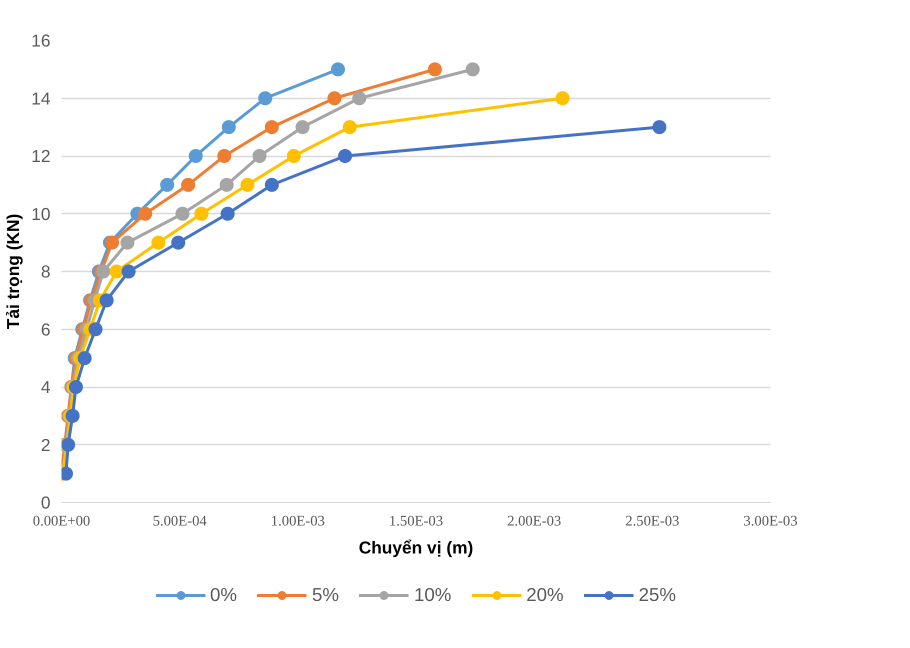  What do you see at coordinates (545, 595) in the screenshot?
I see `legend-label: 20%` at bounding box center [545, 595].